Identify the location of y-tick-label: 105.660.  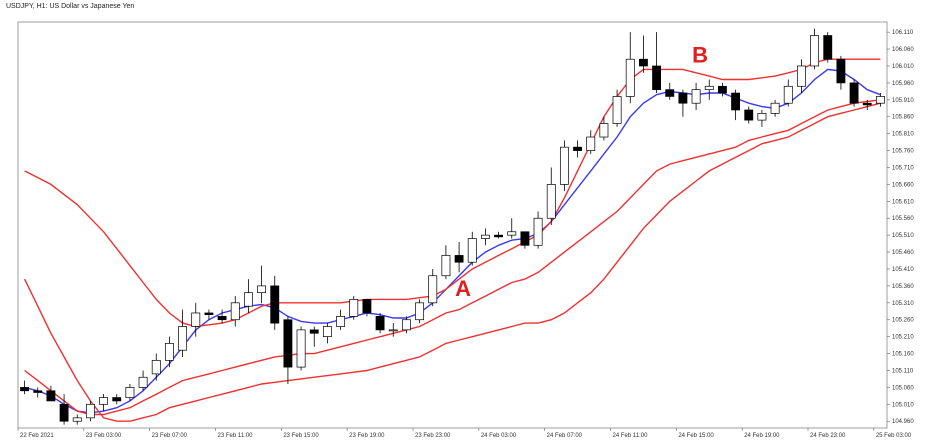
(903, 185).